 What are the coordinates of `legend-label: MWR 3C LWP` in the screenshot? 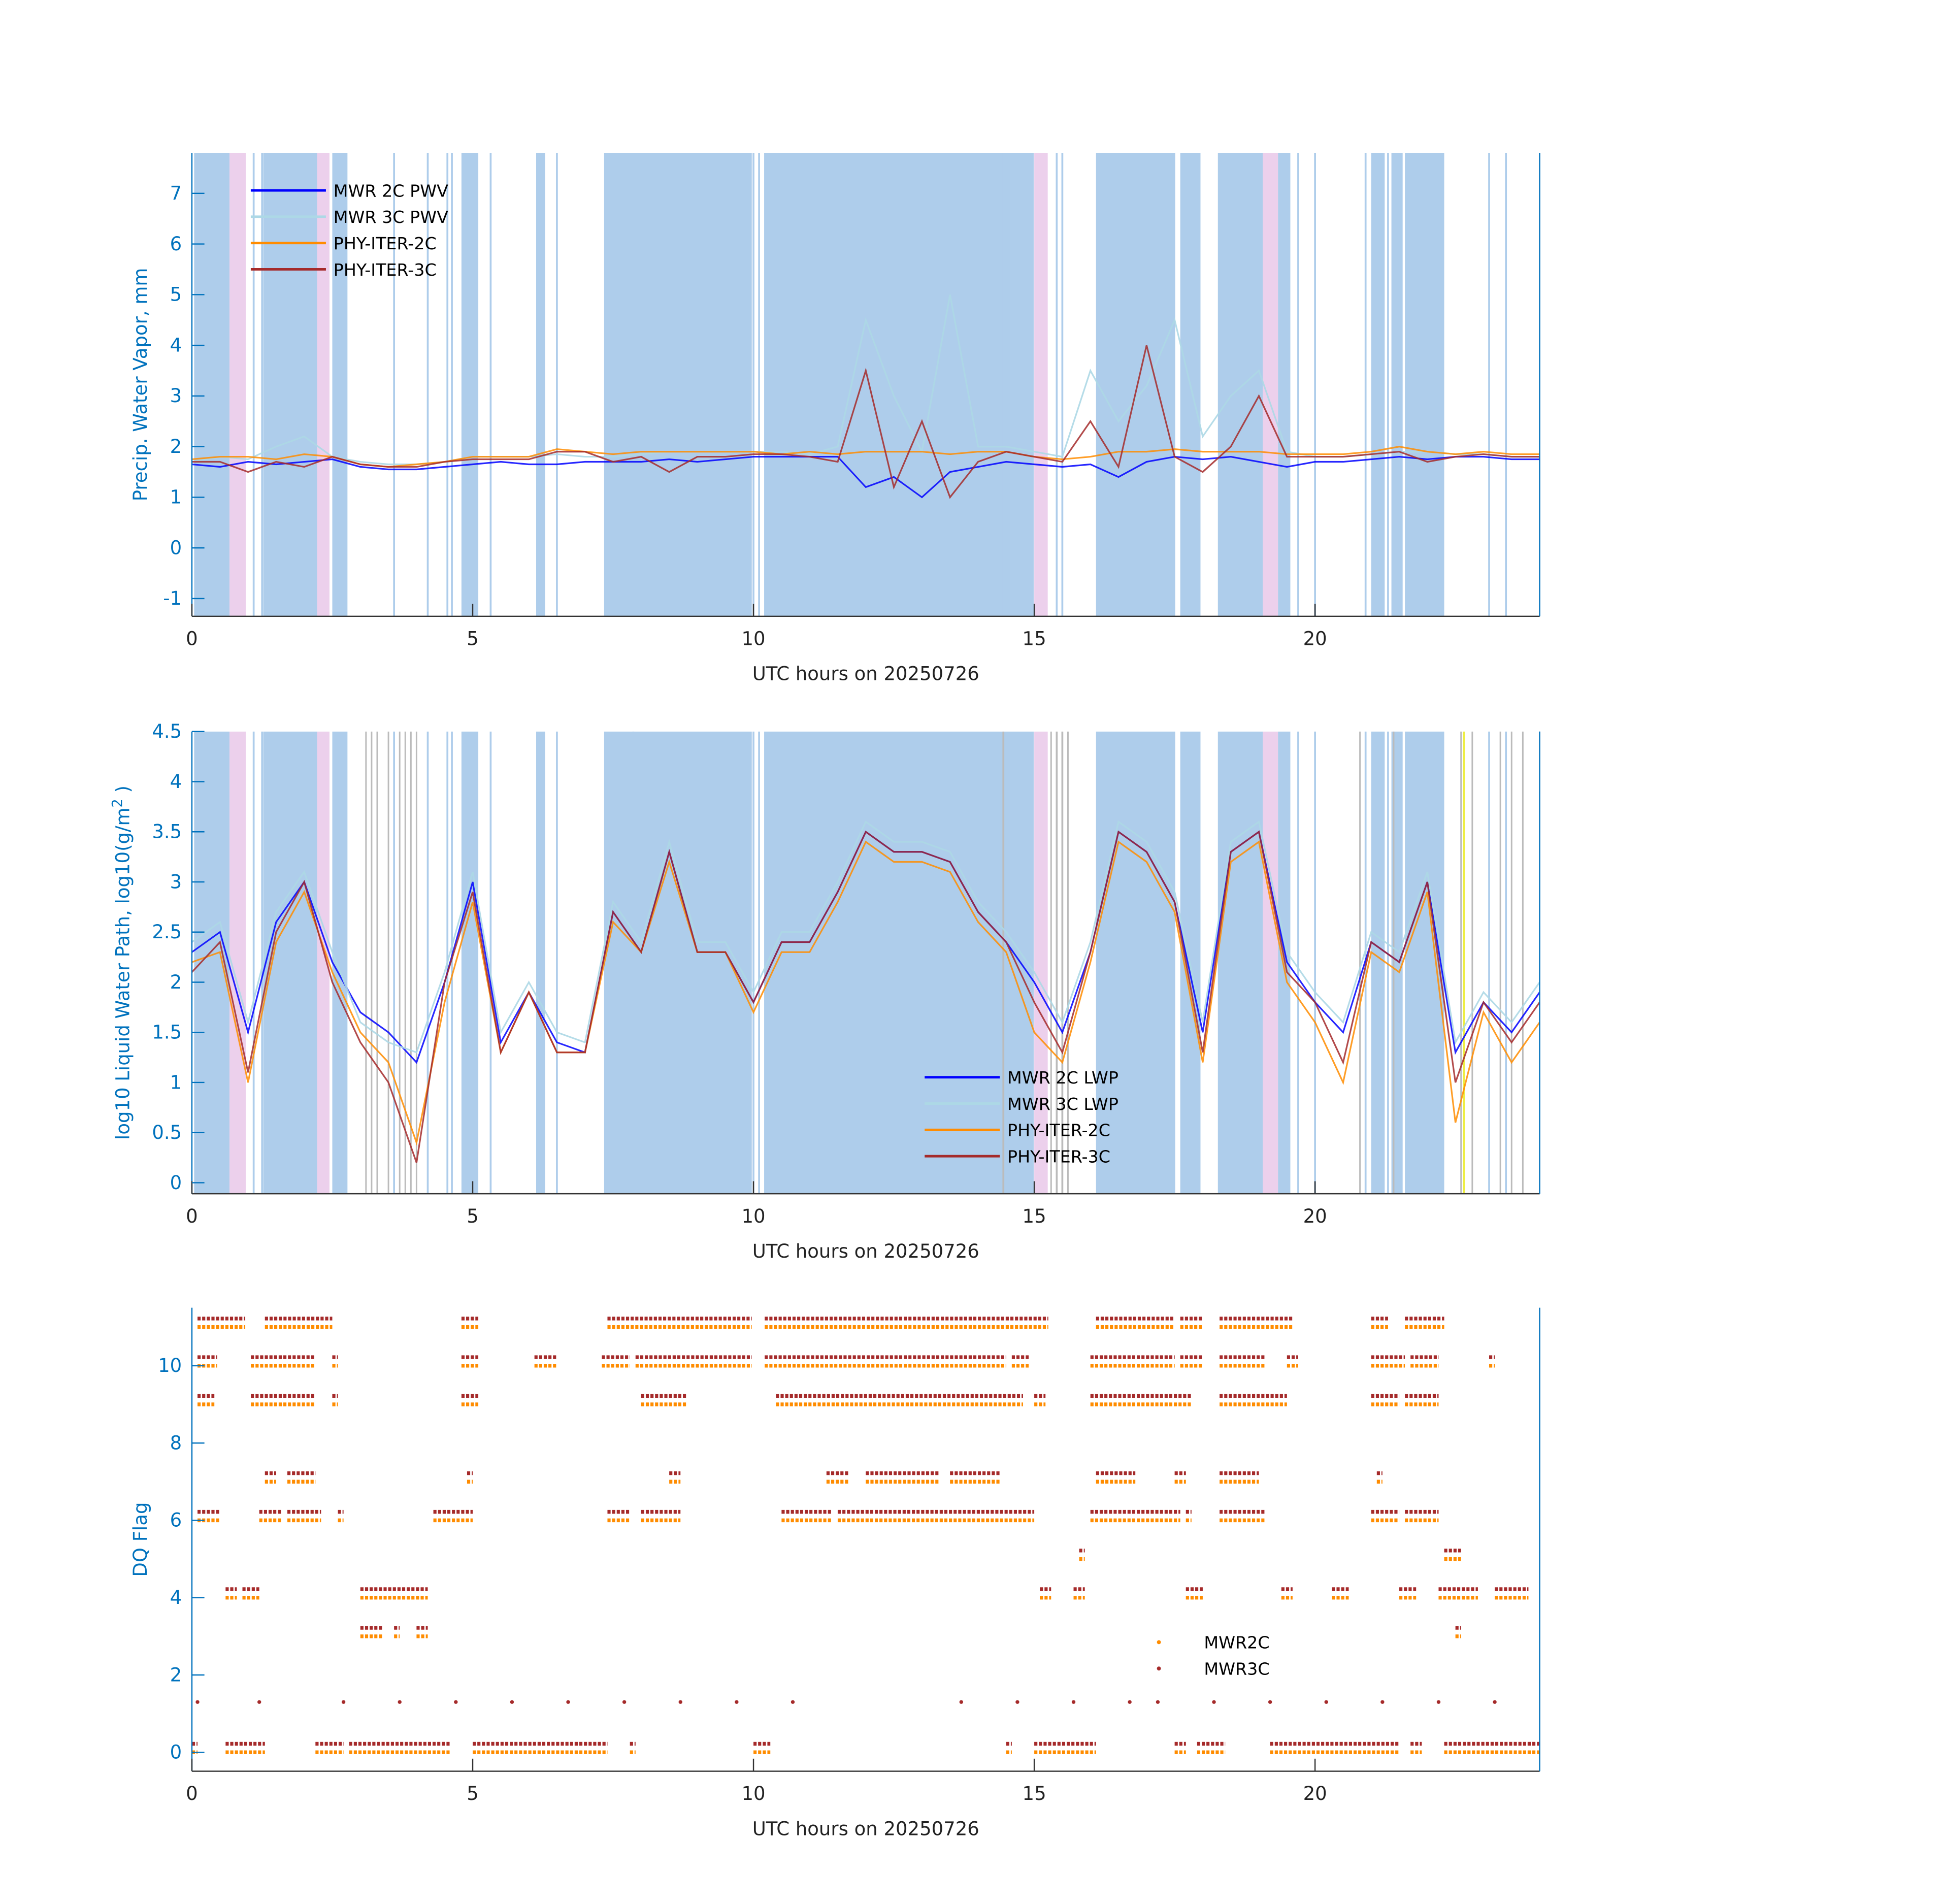 It's located at (1062, 1104).